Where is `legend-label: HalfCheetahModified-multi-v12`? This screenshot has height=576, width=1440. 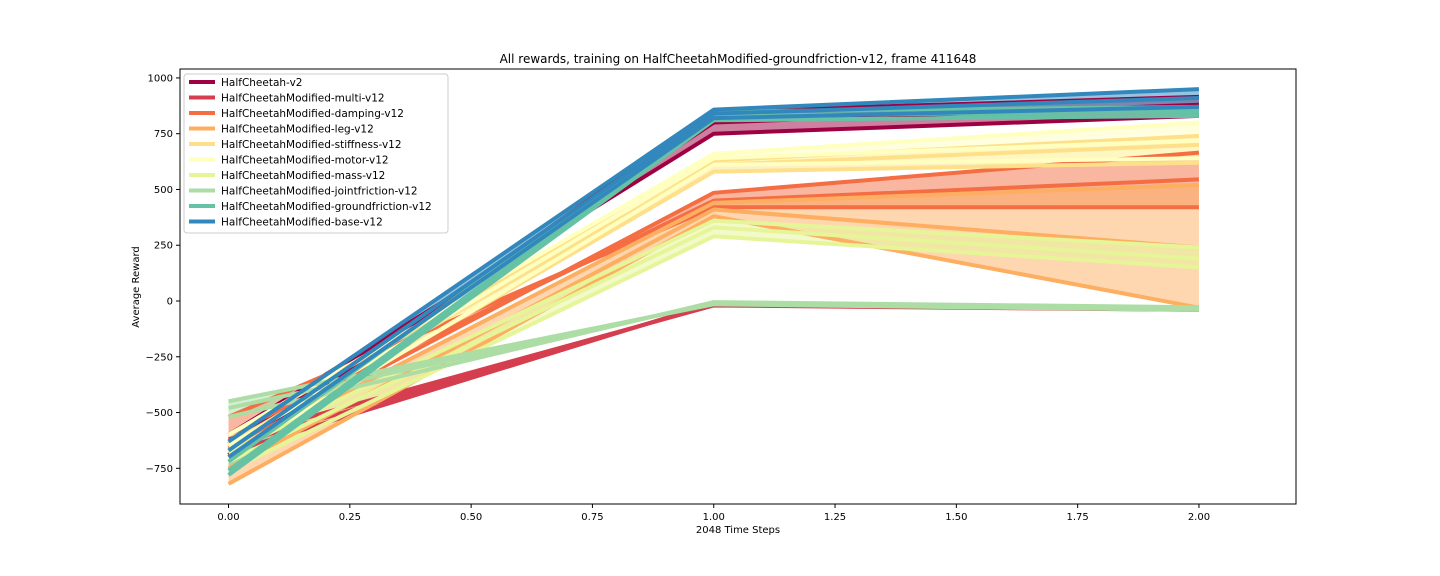 legend-label: HalfCheetahModified-multi-v12 is located at coordinates (303, 99).